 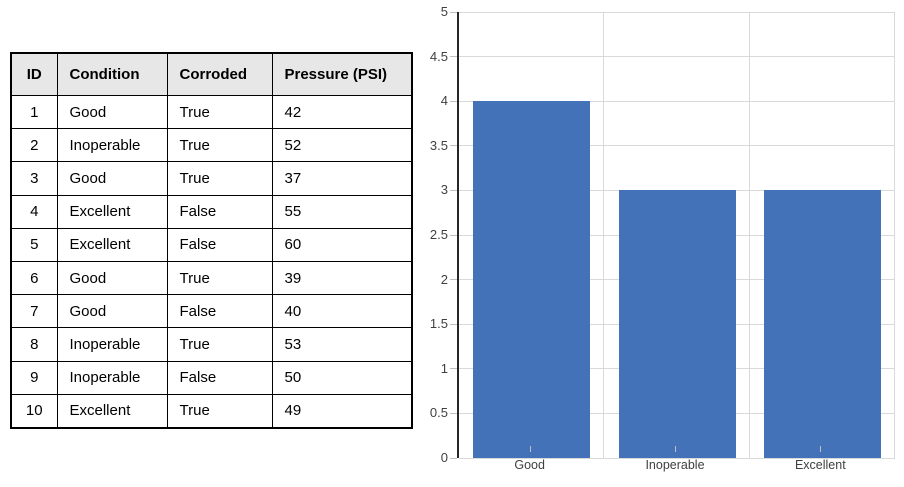 I want to click on table-cell: 1, so click(x=34, y=112).